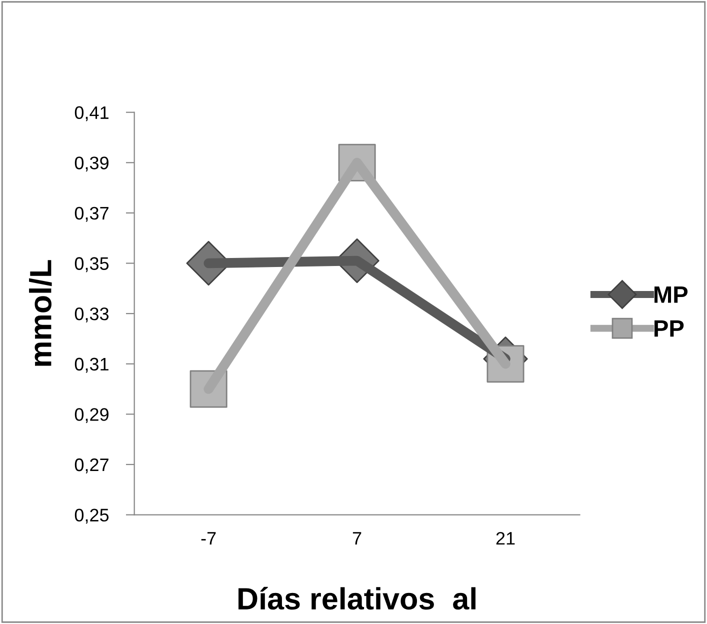 The height and width of the screenshot is (624, 707). Describe the element at coordinates (91, 466) in the screenshot. I see `y-tick-label: 0,27` at that location.